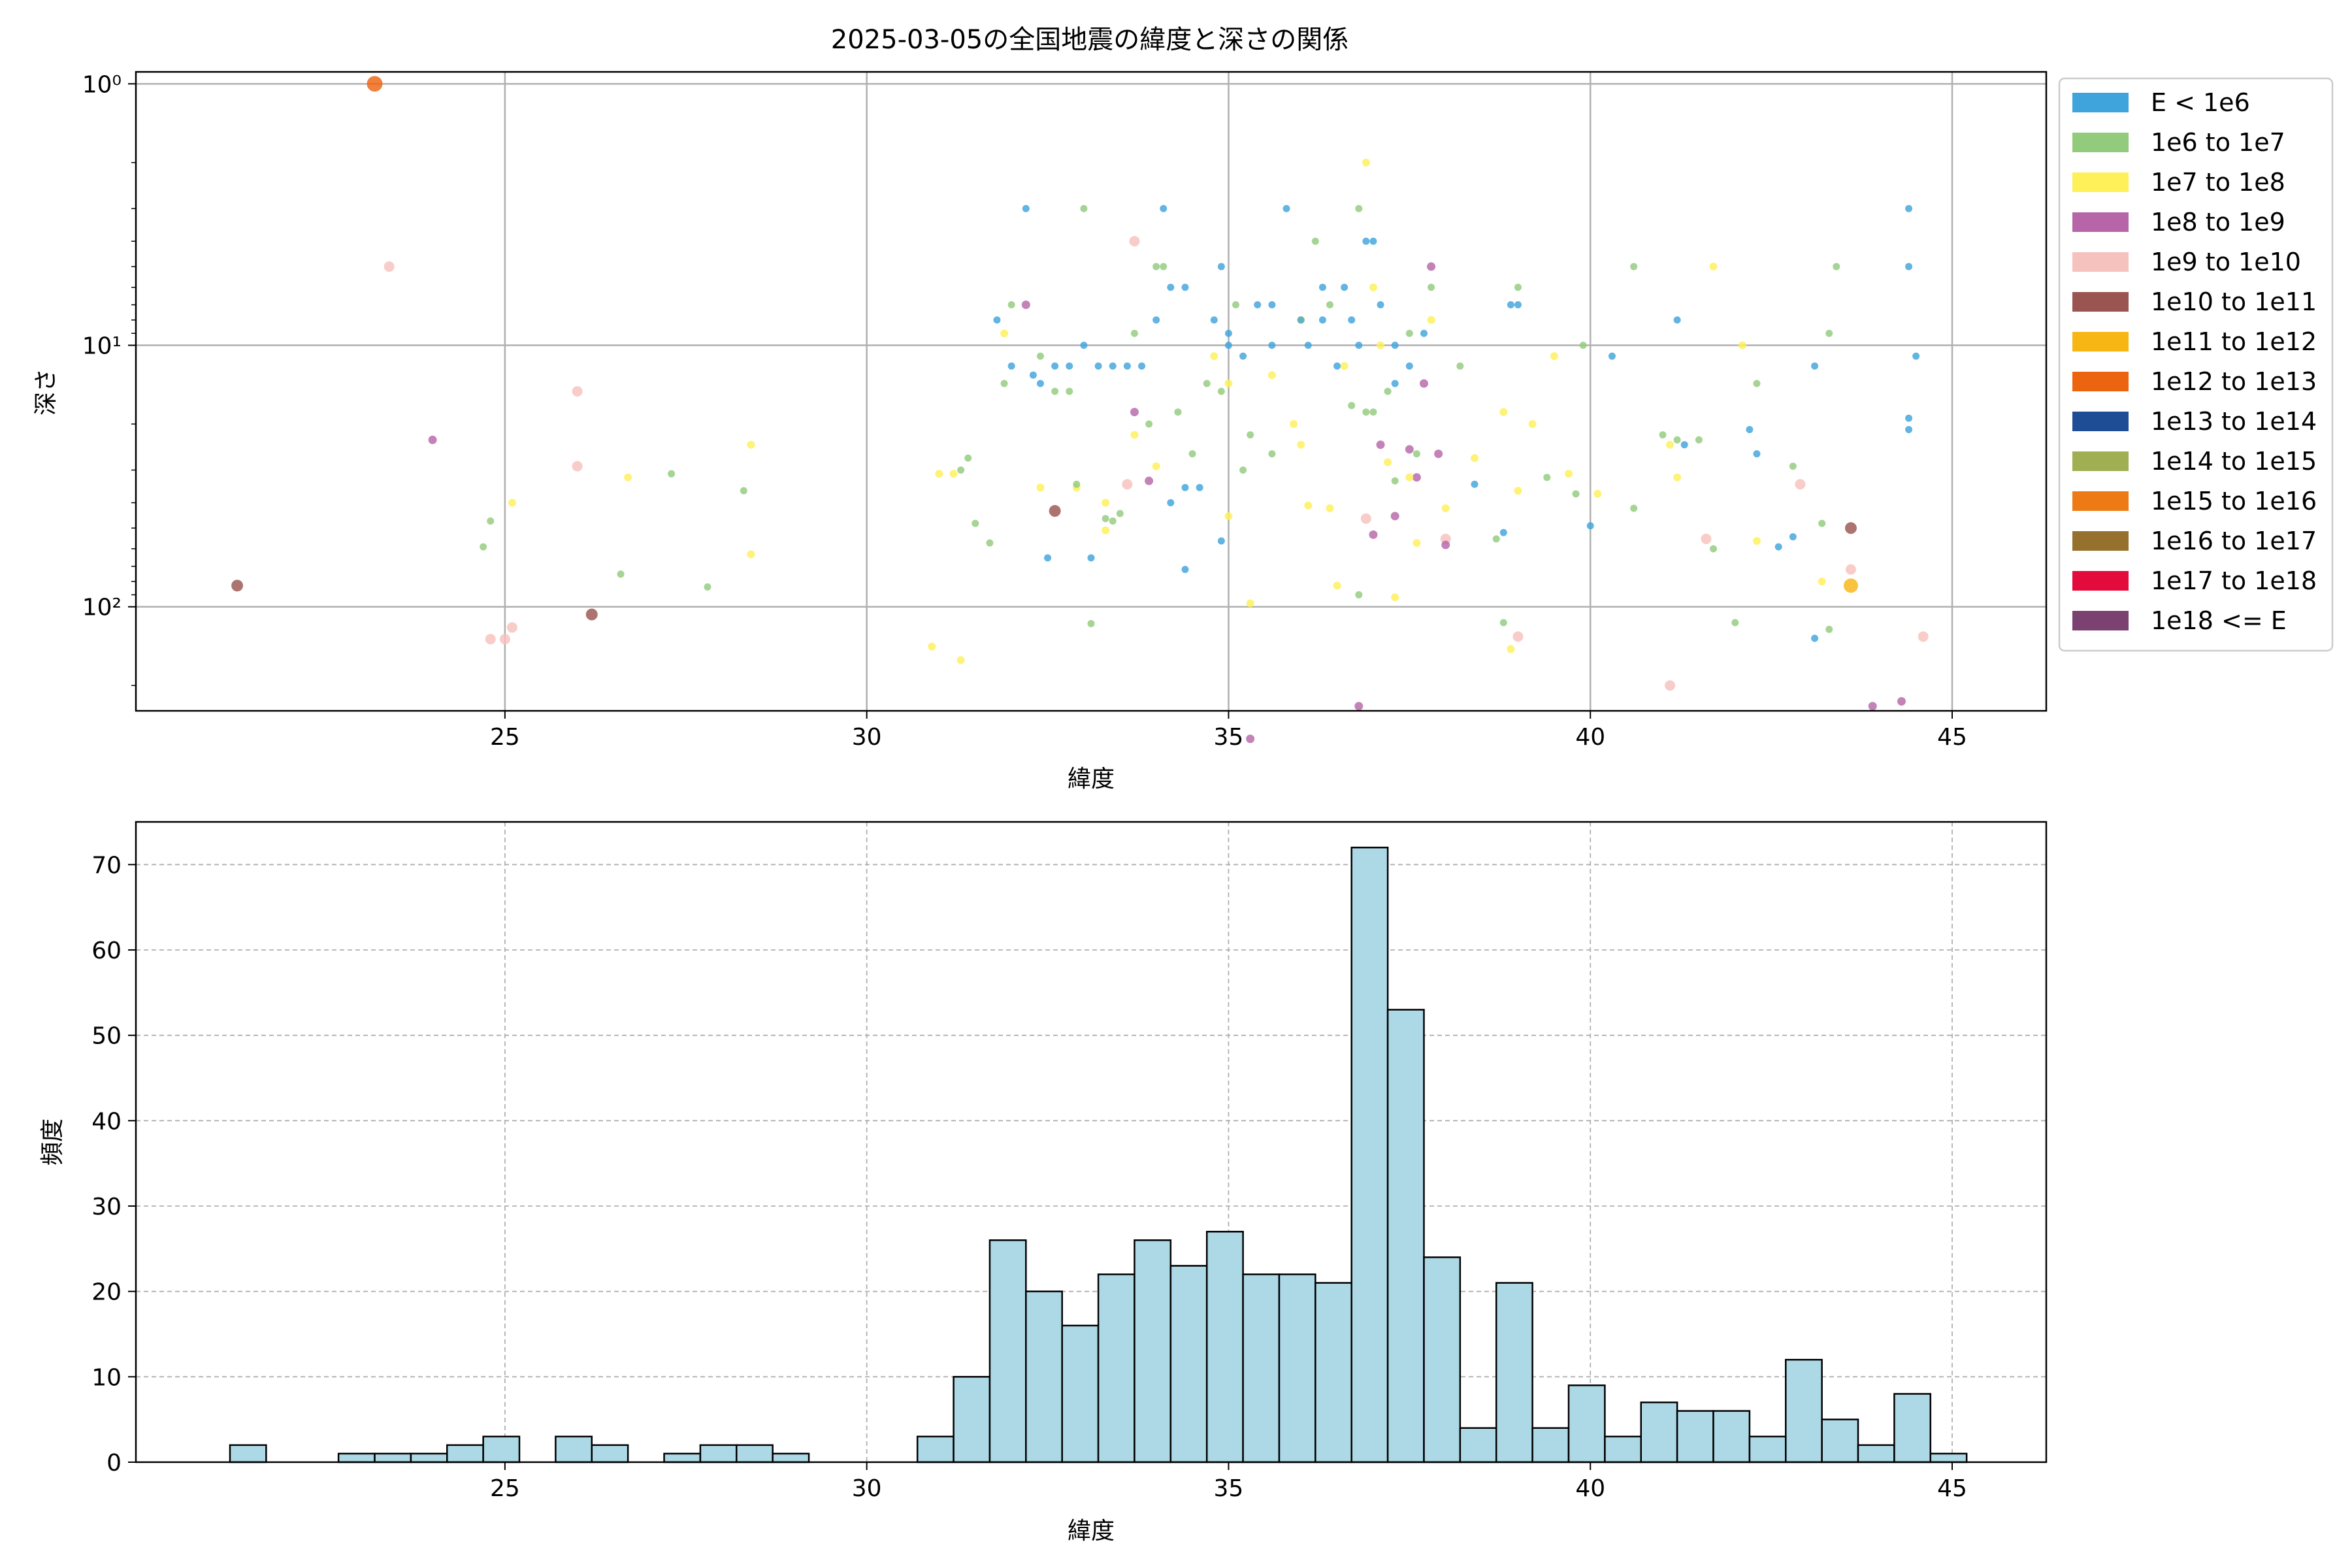 The height and width of the screenshot is (1568, 2352). Describe the element at coordinates (102, 346) in the screenshot. I see `scatter-y-tick-label: 10¹` at that location.